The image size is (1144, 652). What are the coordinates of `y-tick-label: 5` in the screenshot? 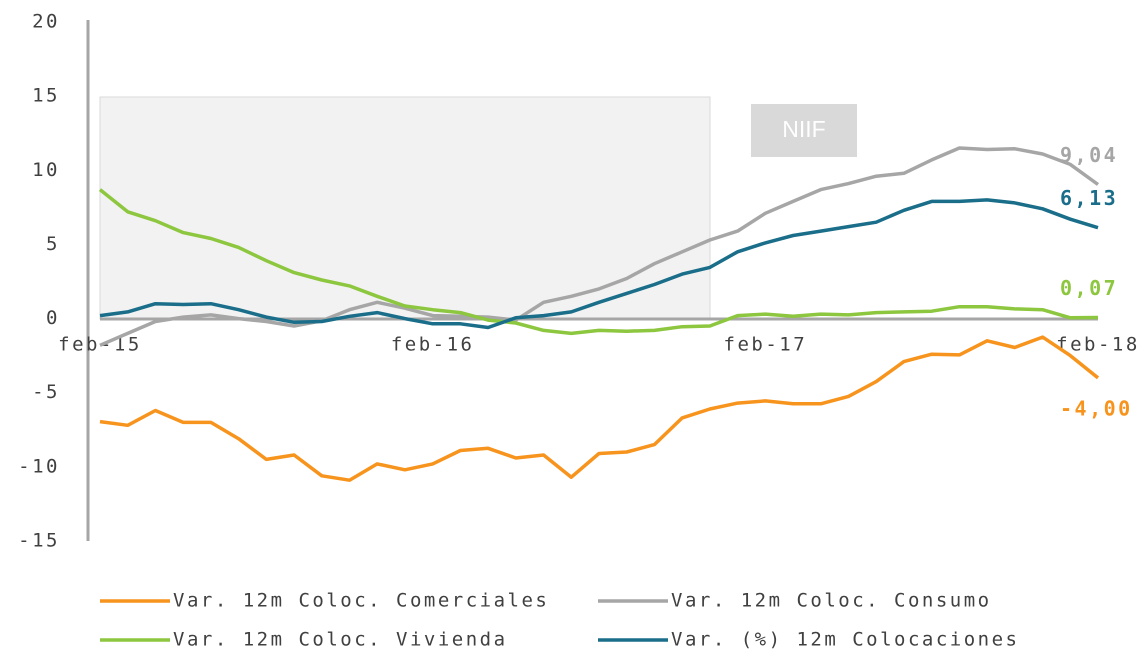 It's located at (53, 244).